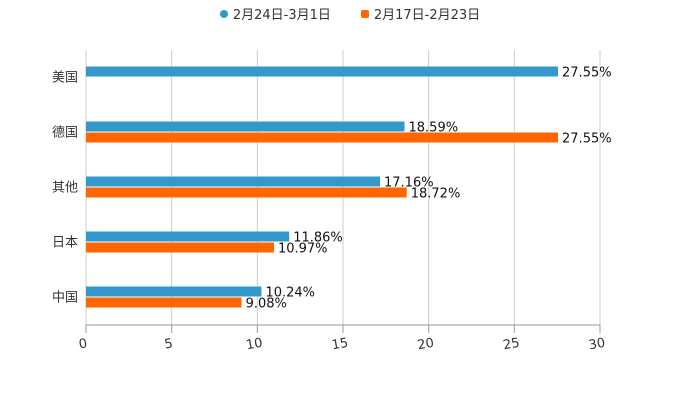  I want to click on chart-legend: 2月24日-3月1日 2月17日-2月23日, so click(350, 13).